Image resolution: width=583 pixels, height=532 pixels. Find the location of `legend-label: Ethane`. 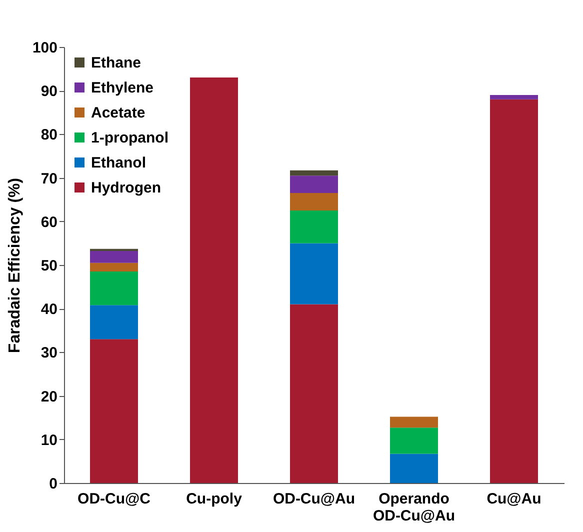

legend-label: Ethane is located at coordinates (116, 63).